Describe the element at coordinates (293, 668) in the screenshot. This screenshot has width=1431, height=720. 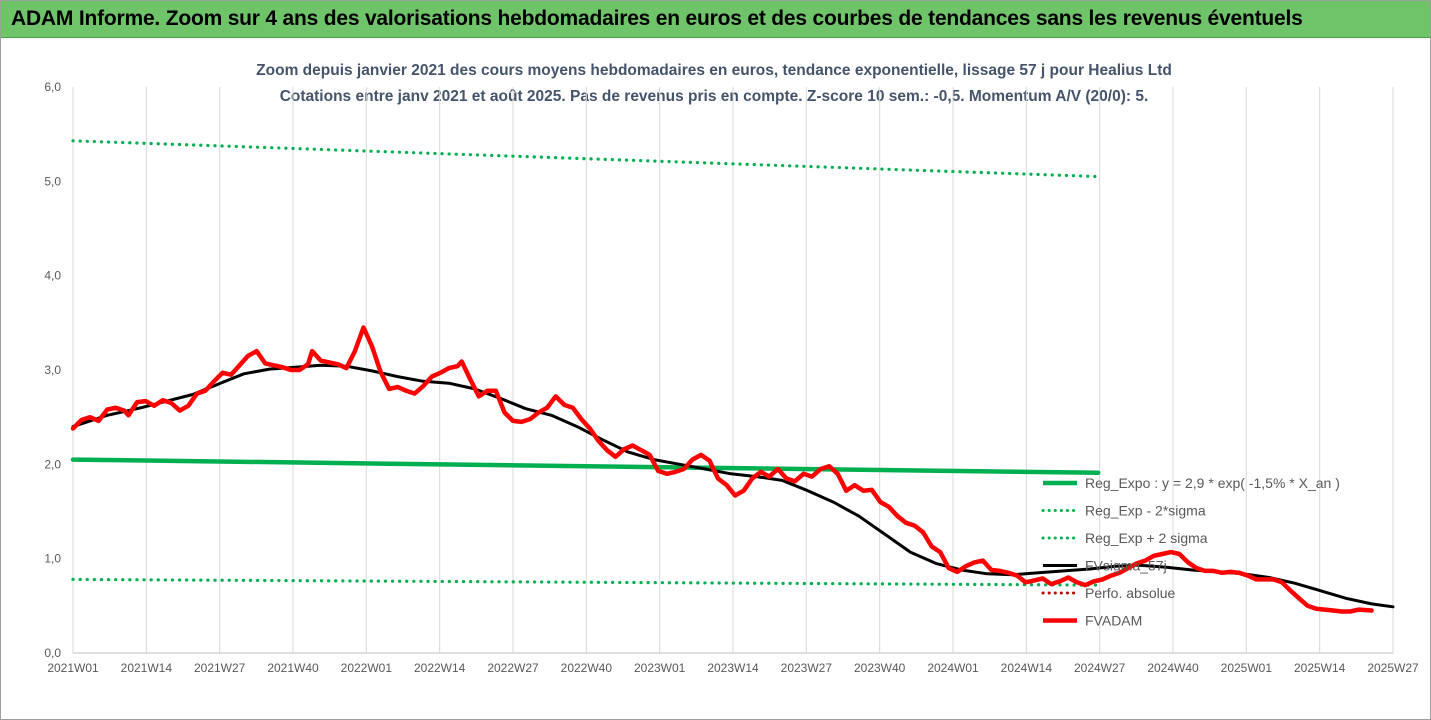
I see `x-tick-label: 2021W40` at that location.